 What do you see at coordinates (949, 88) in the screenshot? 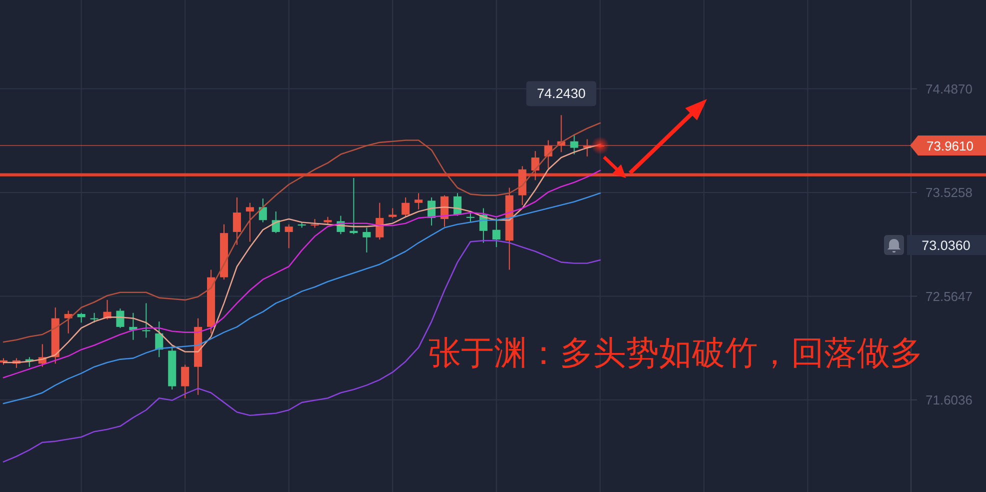
I see `y-tick-label: 74.4870` at bounding box center [949, 88].